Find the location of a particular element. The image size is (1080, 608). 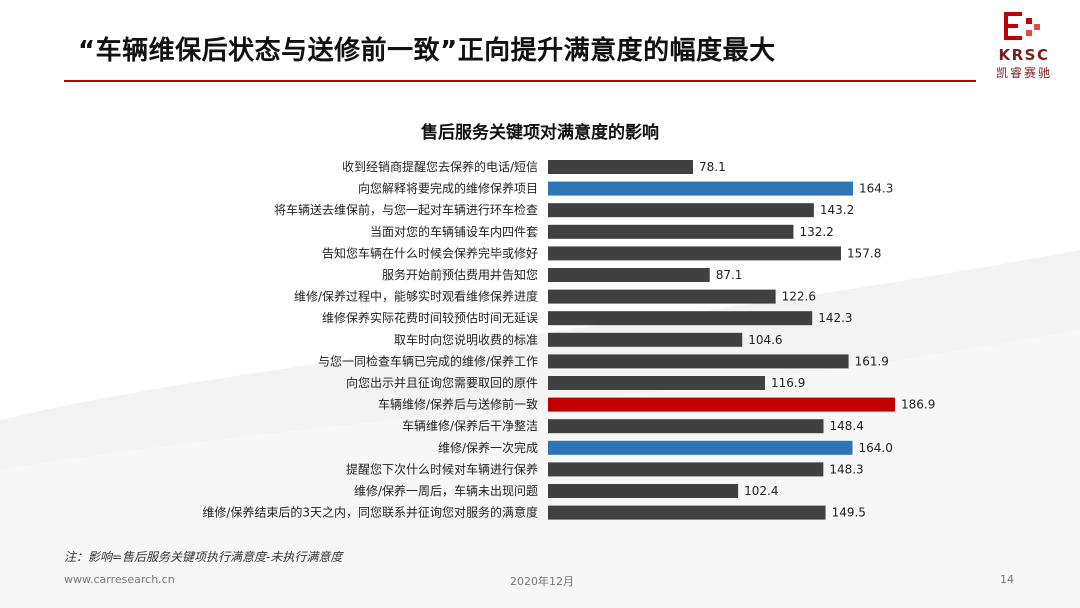

chart-title: 售后服务关键项对满意度的影响 is located at coordinates (540, 133).